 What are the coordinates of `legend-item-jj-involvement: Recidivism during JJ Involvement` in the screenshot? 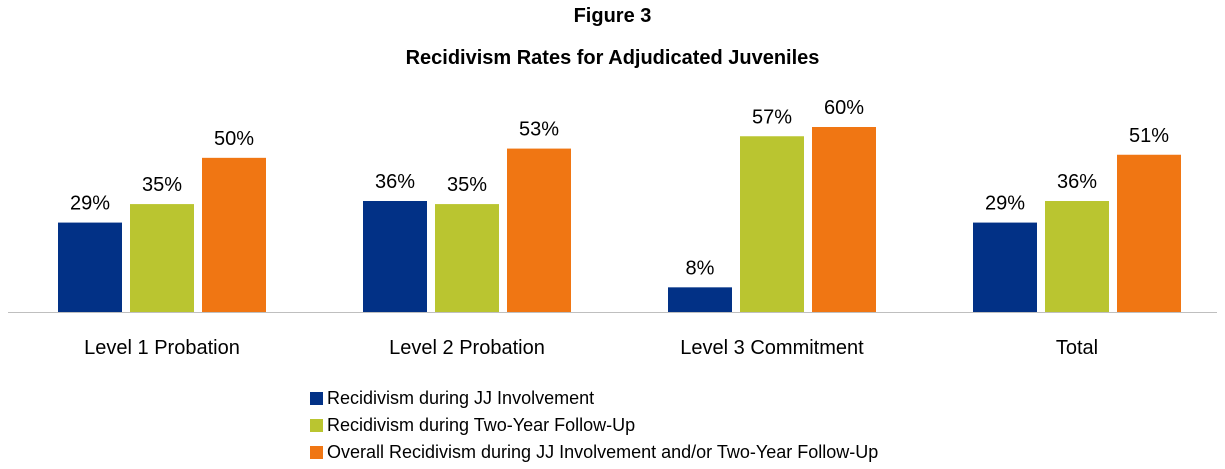 It's located at (594, 398).